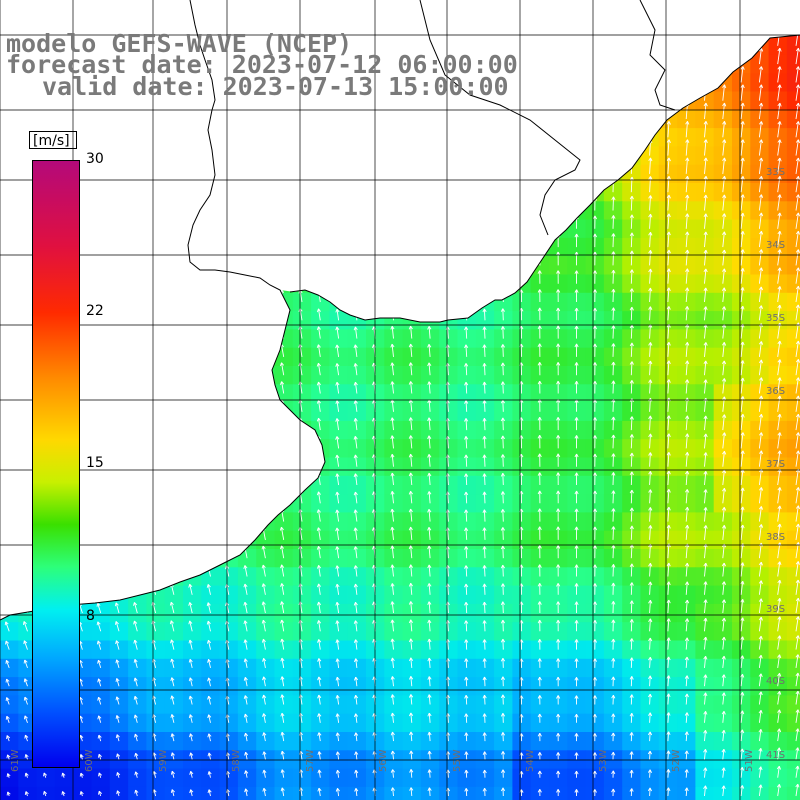 This screenshot has height=800, width=800. I want to click on latitude-label: 35S, so click(776, 318).